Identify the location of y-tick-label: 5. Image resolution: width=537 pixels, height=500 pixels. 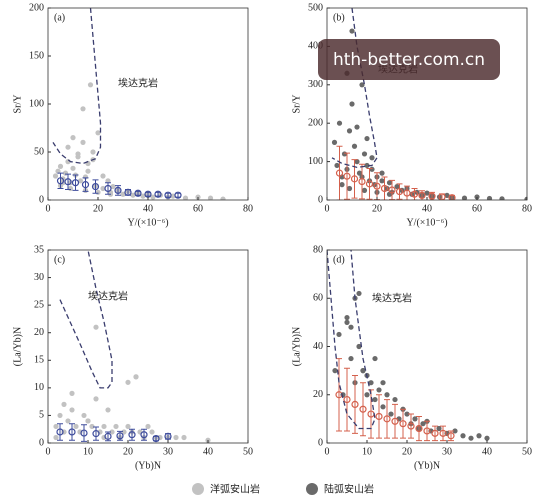
(41, 415).